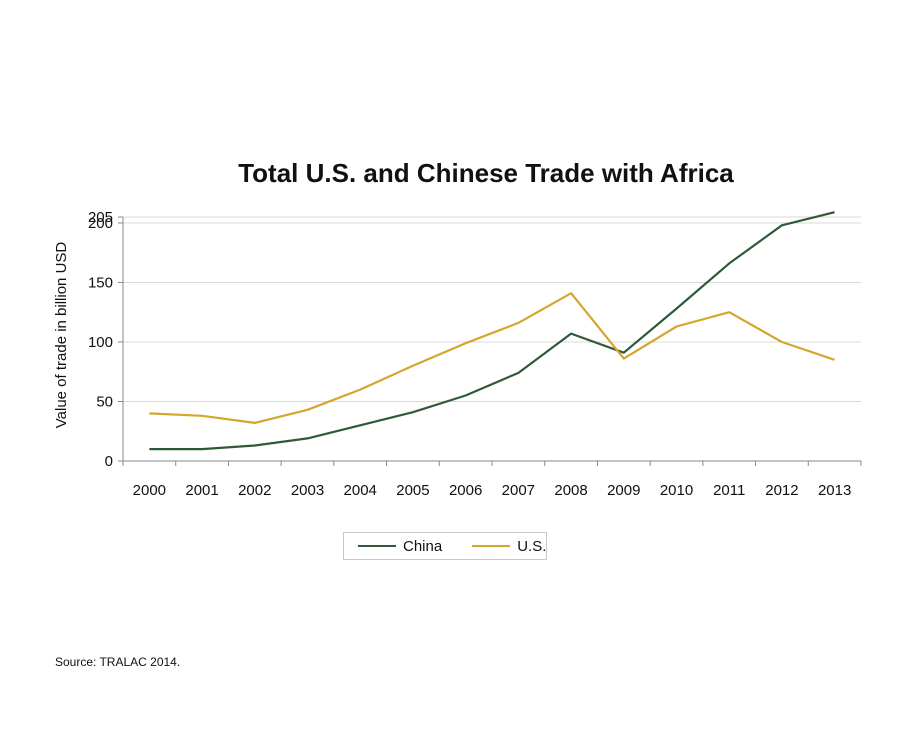 The image size is (900, 750). Describe the element at coordinates (729, 490) in the screenshot. I see `x-tick-label: 2011` at that location.